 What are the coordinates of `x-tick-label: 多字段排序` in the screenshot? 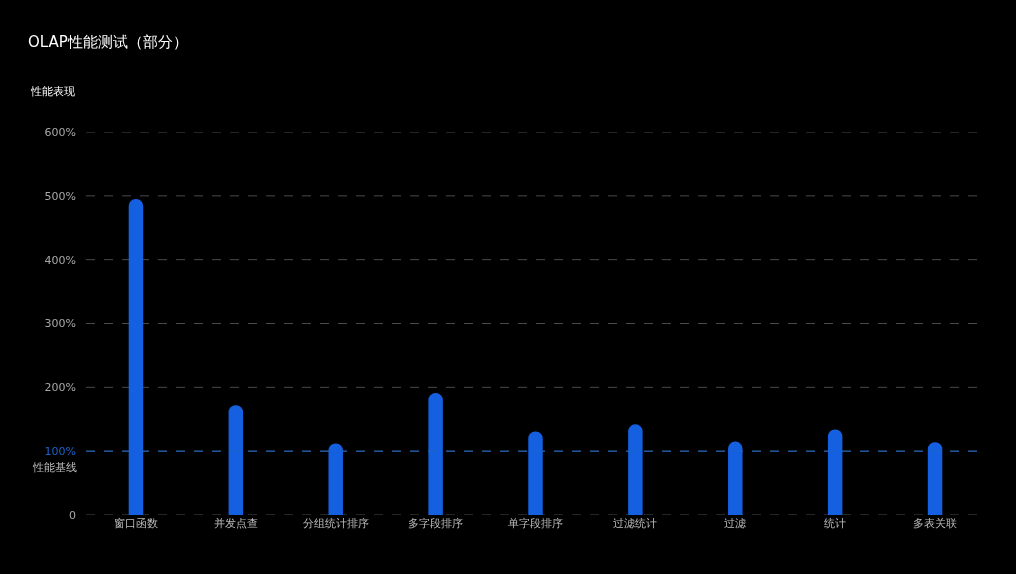 It's located at (436, 523).